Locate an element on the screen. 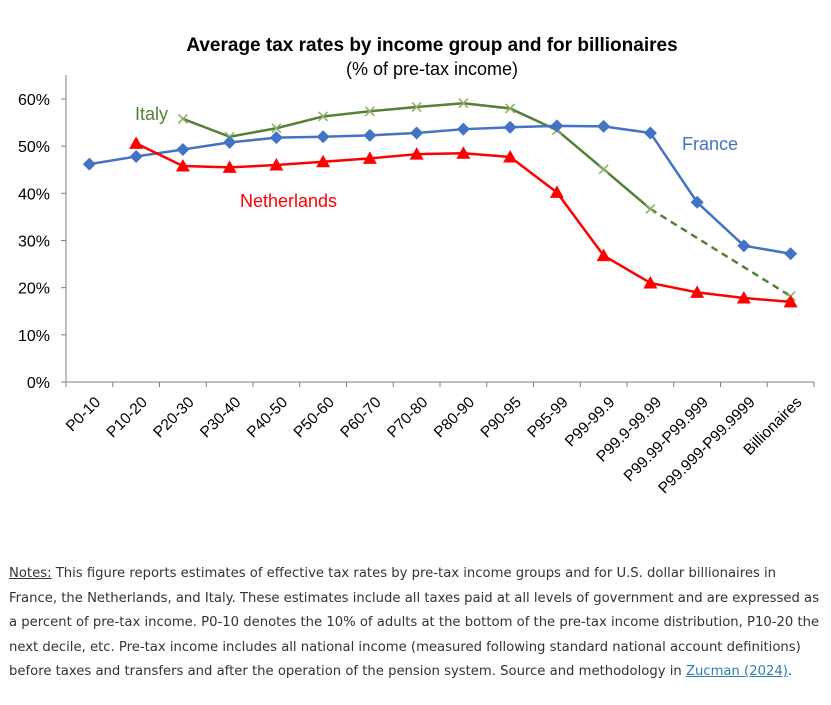  series-label-italy: Italy is located at coordinates (151, 114).